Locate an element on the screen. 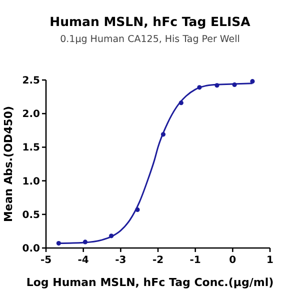  x-tick-label: -1 is located at coordinates (195, 260).